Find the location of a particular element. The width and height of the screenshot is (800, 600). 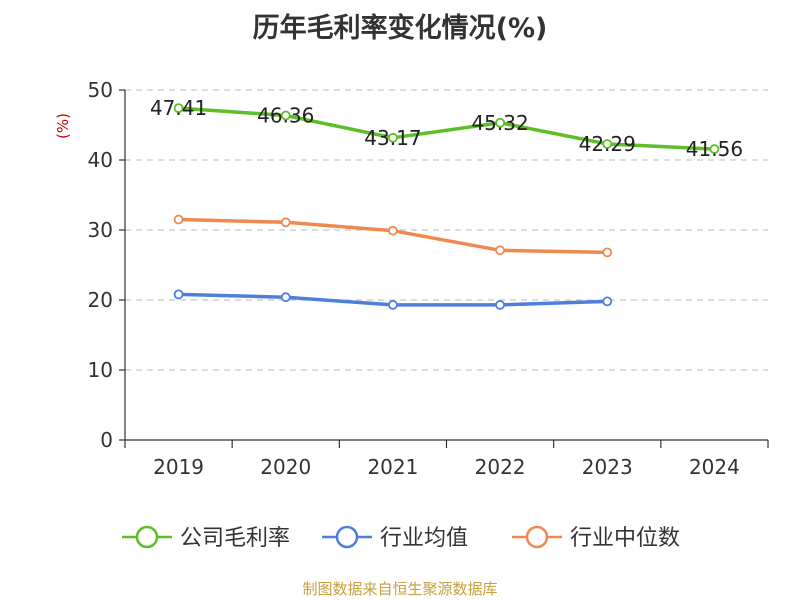

data-label: 45.32 is located at coordinates (499, 123).